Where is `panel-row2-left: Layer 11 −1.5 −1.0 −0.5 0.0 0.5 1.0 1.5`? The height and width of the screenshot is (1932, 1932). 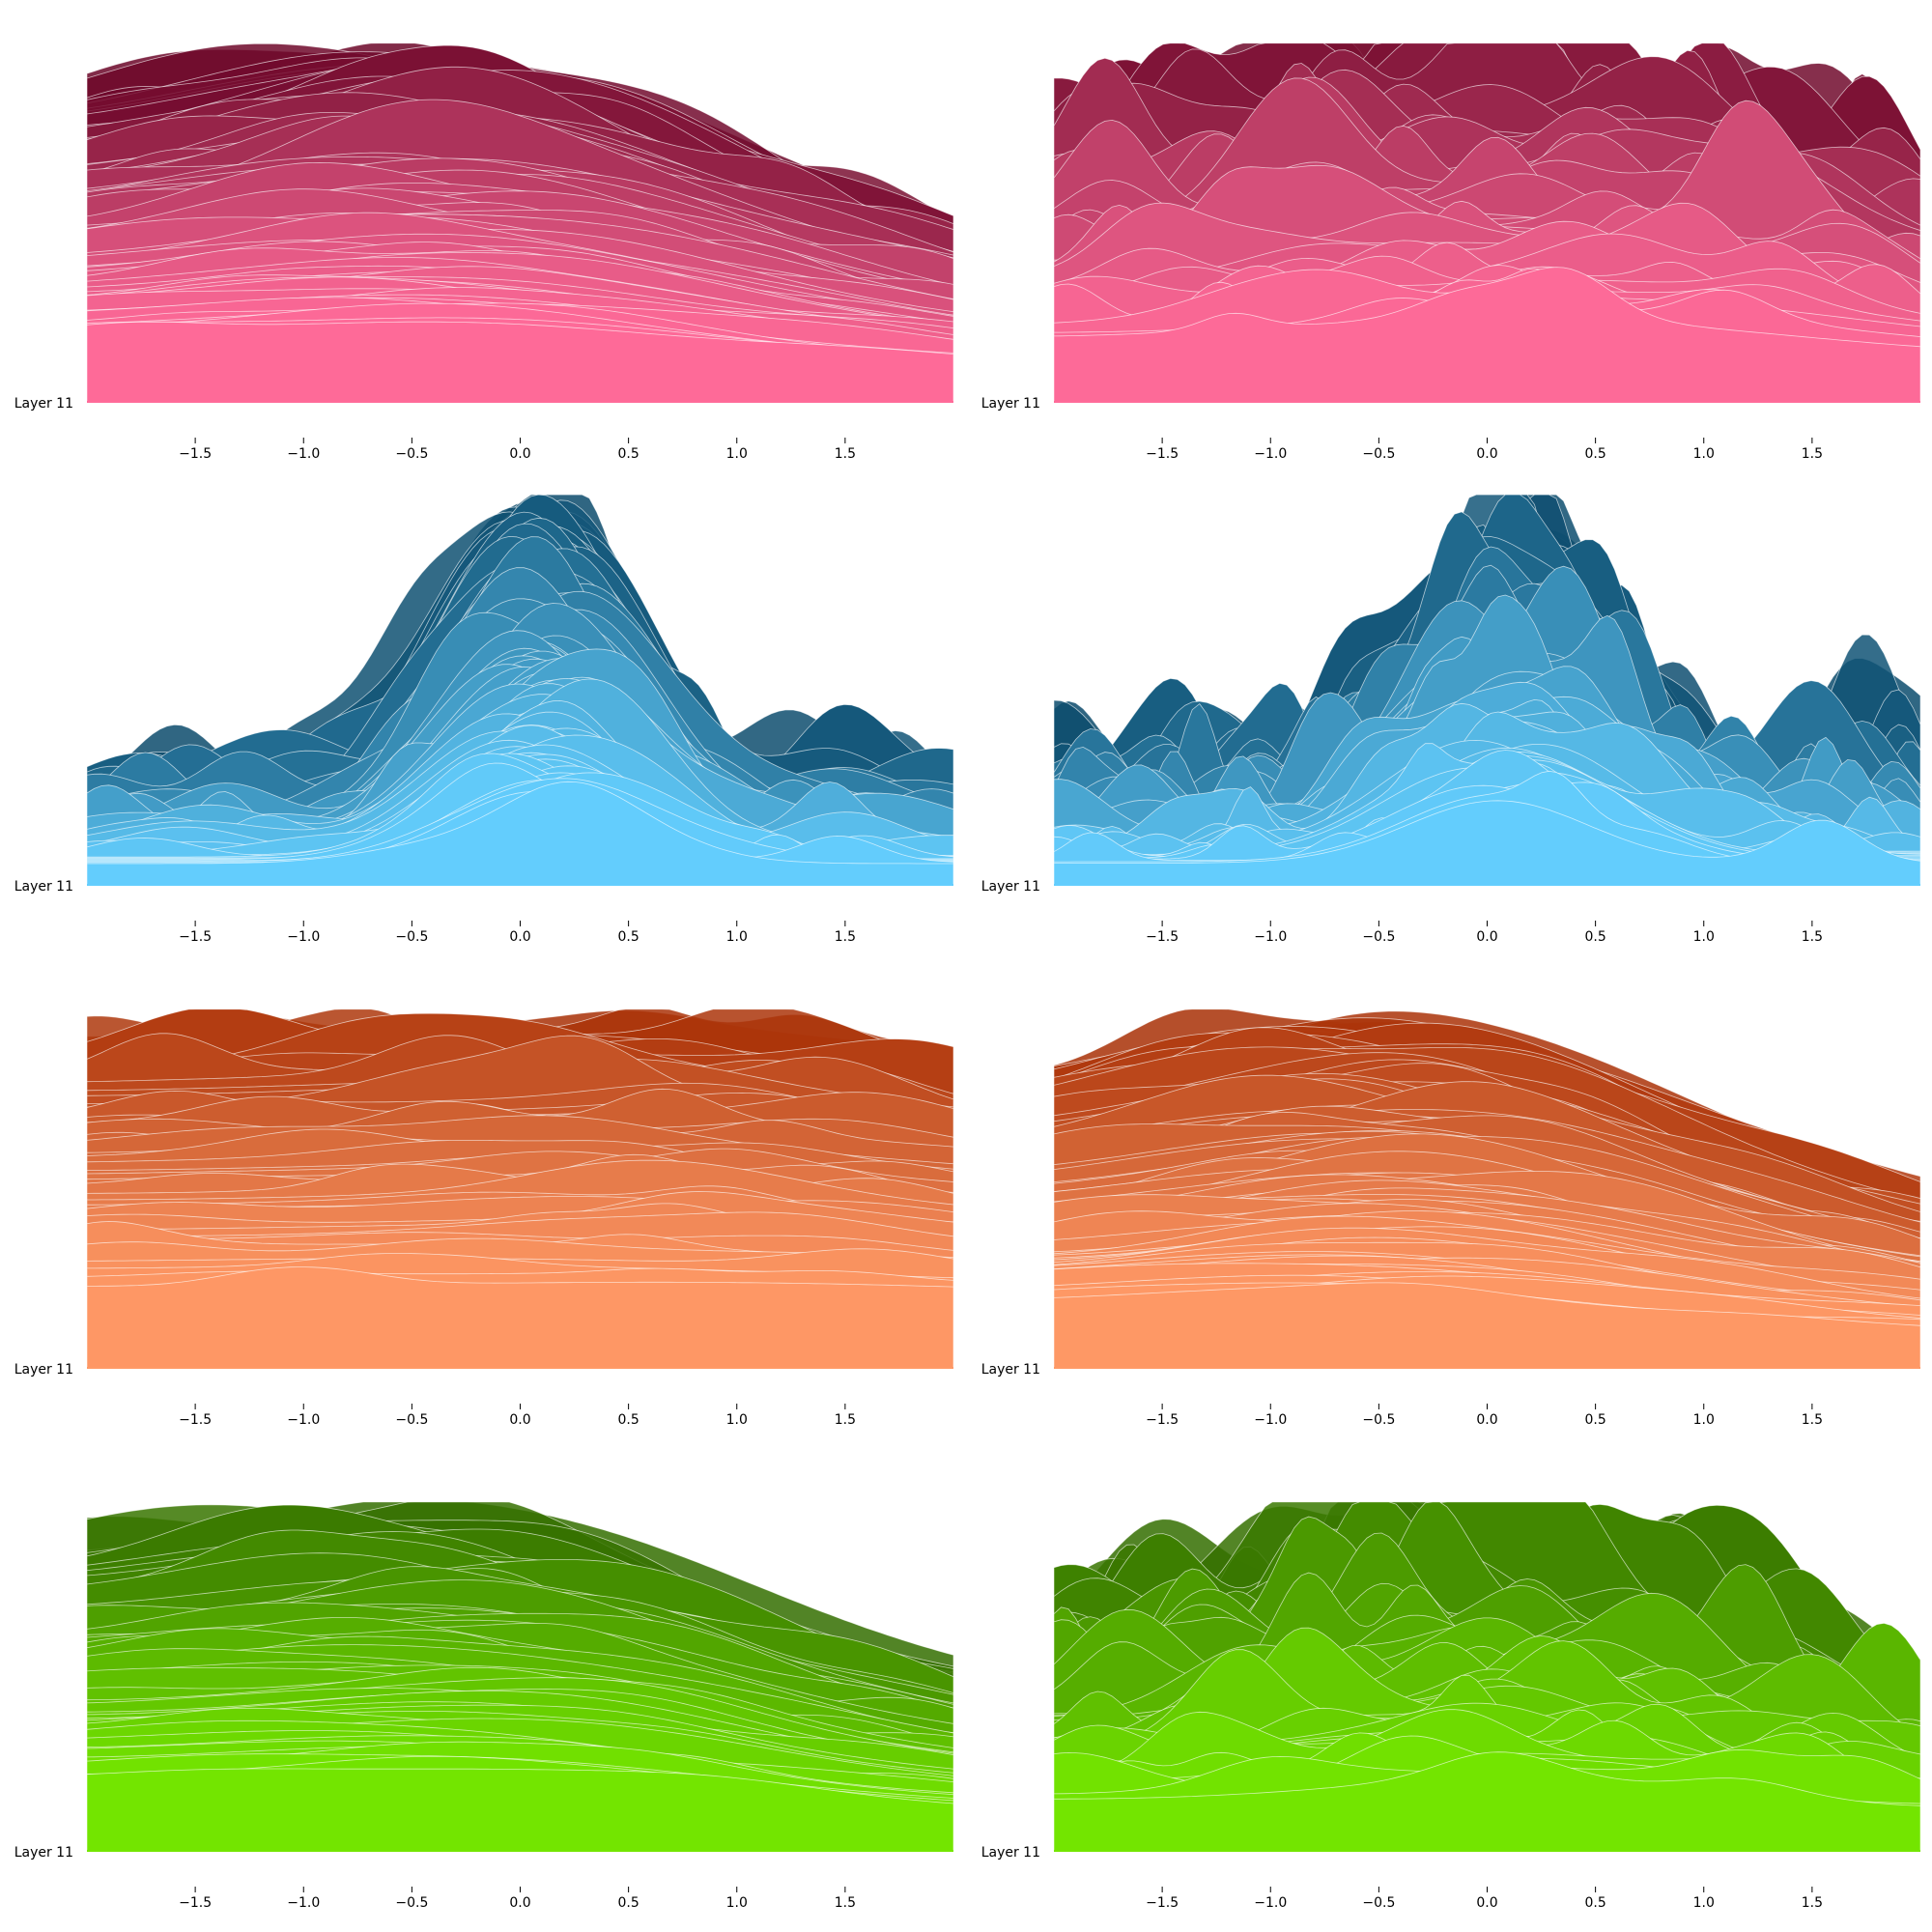 panel-row2-left: Layer 11 −1.5 −1.0 −0.5 0.0 0.5 1.0 1.5 is located at coordinates (484, 719).